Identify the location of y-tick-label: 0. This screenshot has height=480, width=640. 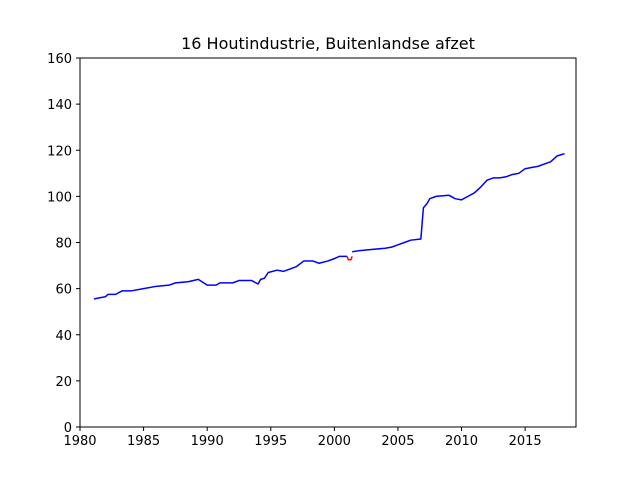
(68, 428).